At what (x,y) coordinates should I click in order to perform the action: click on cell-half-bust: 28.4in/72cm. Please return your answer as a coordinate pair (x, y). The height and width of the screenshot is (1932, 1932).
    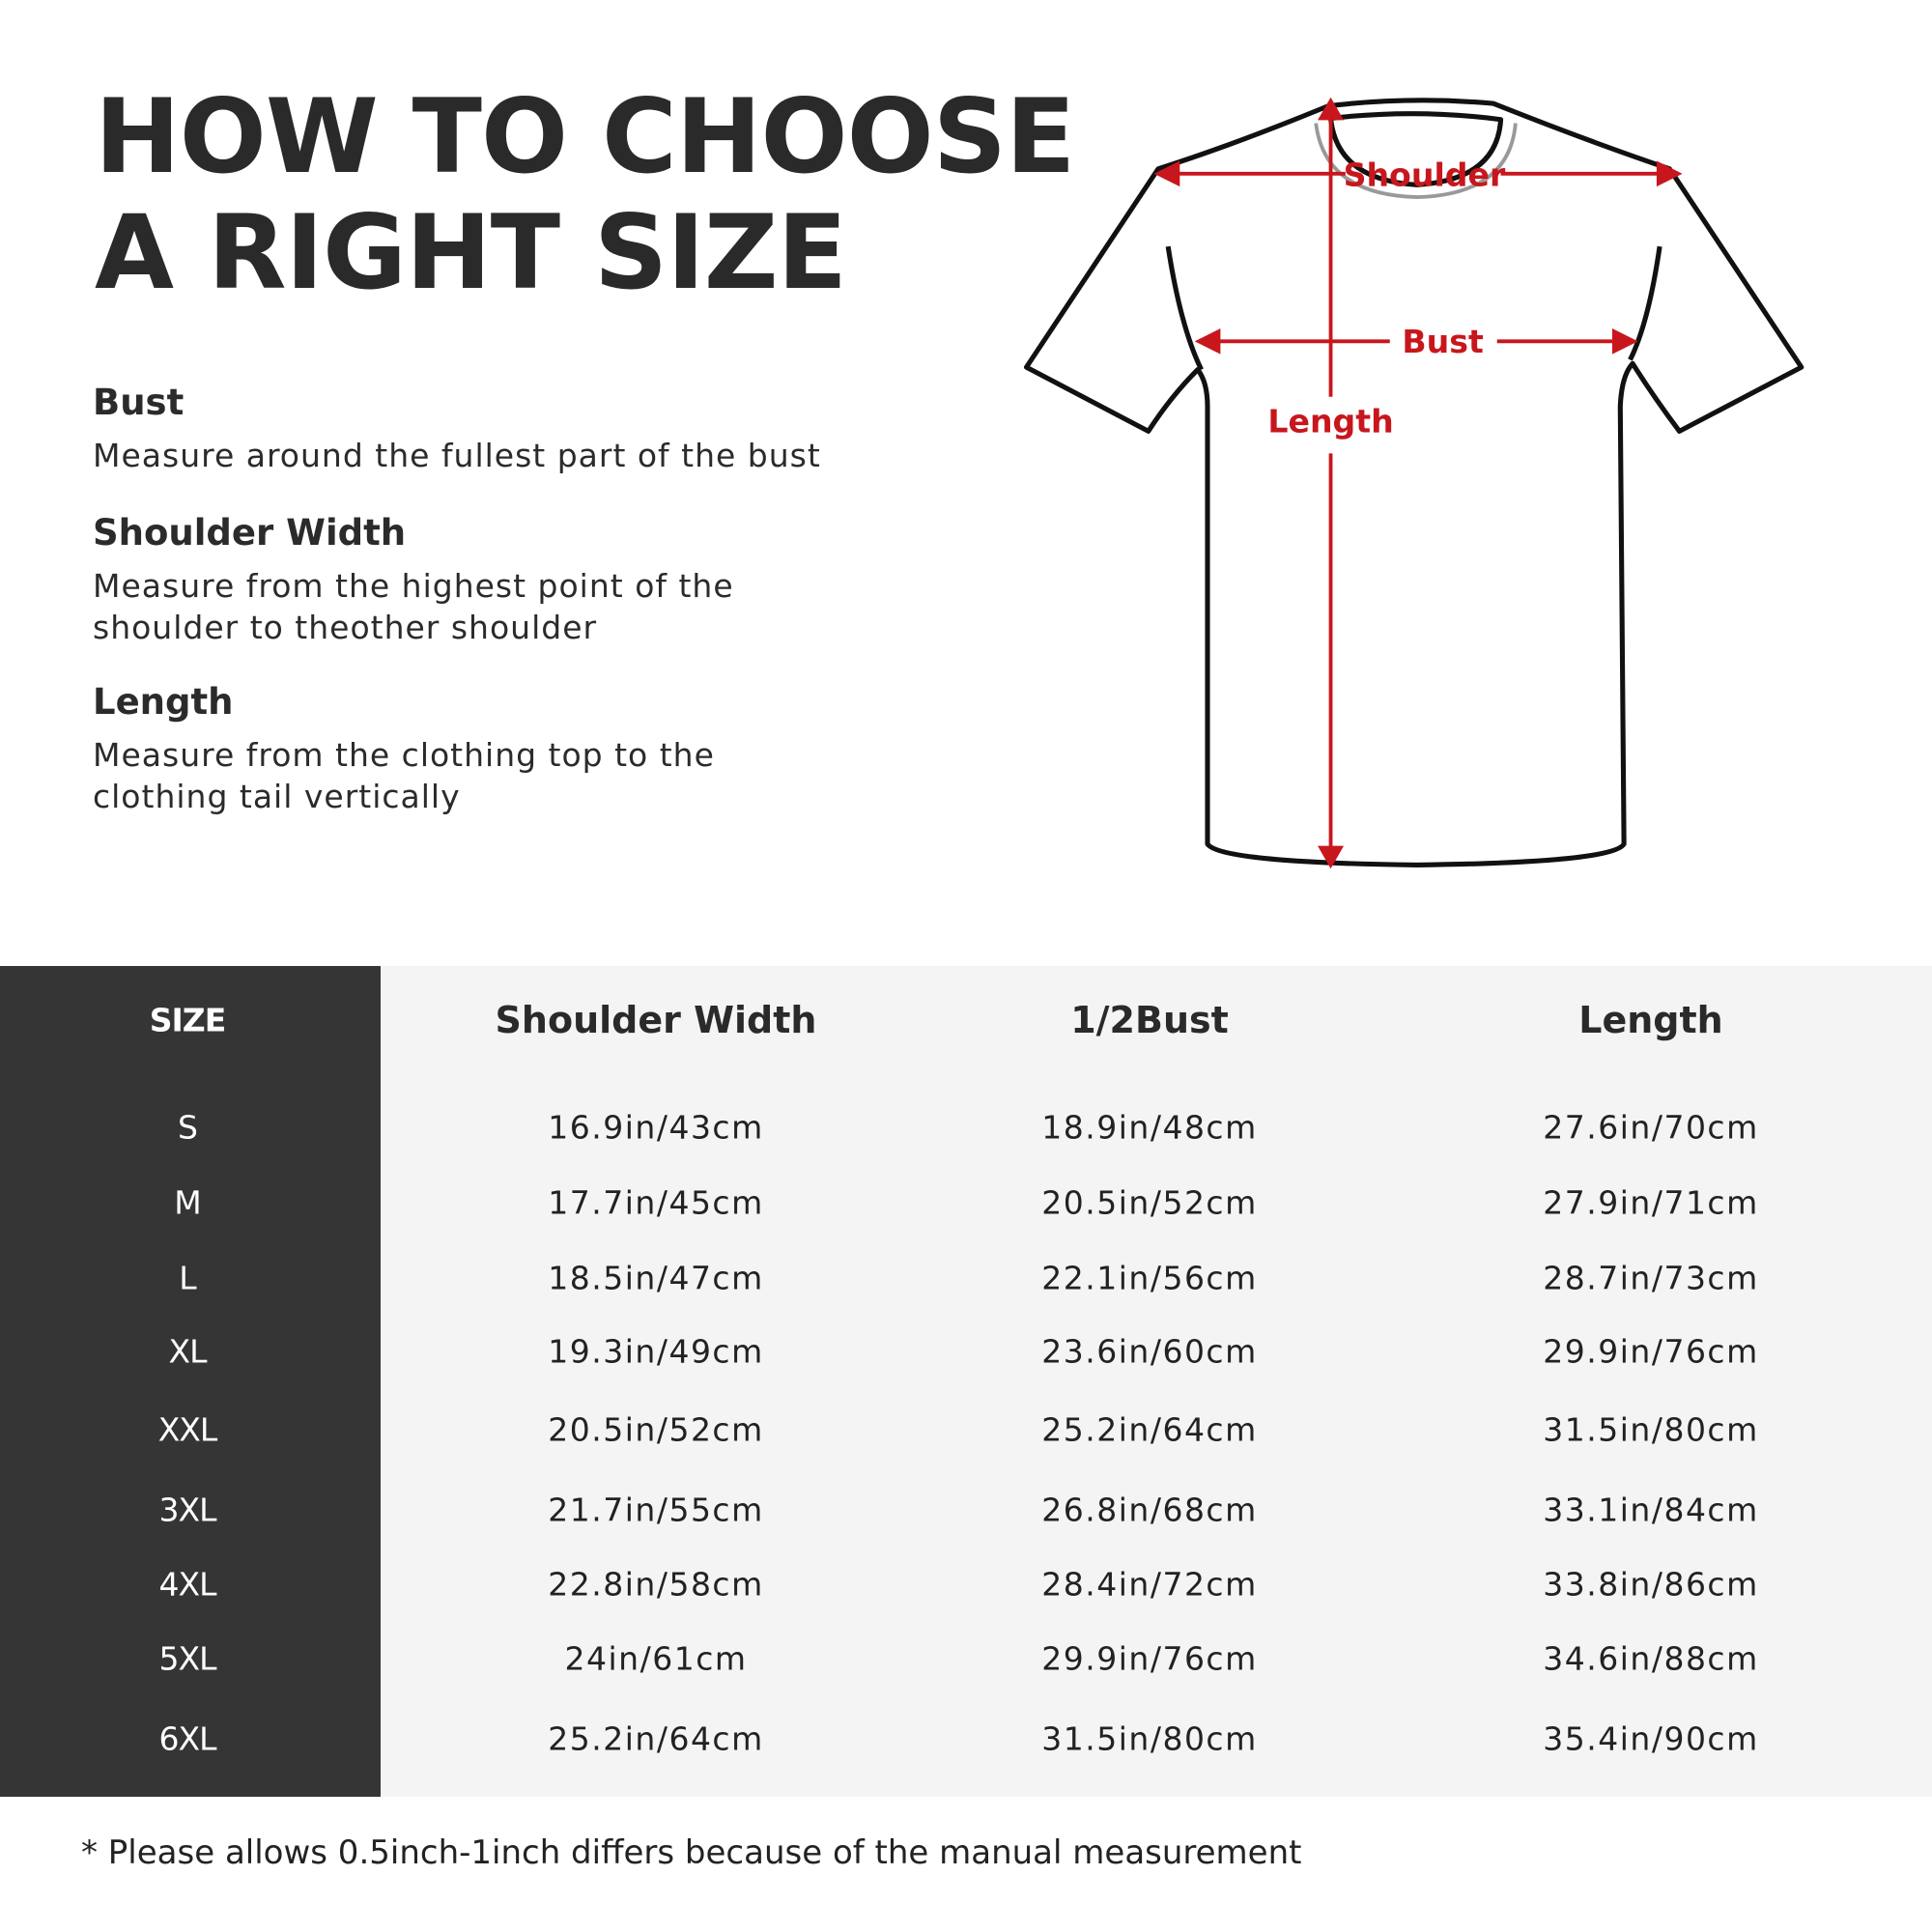
    Looking at the image, I should click on (1149, 1584).